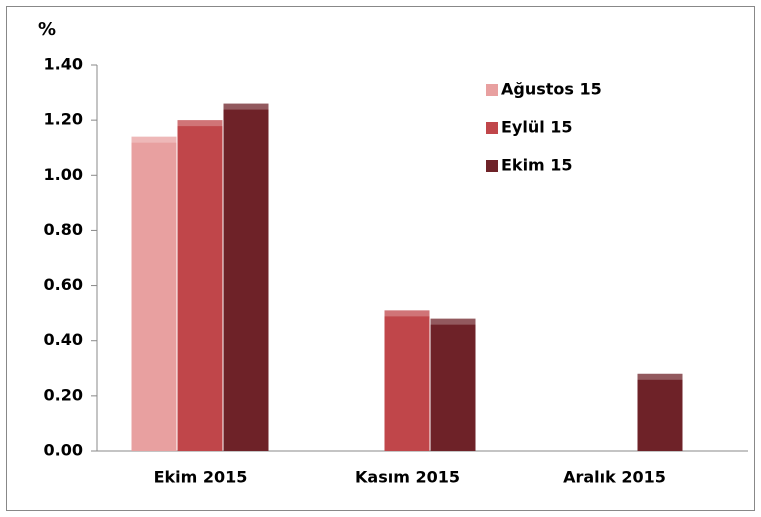 The width and height of the screenshot is (761, 517). I want to click on y-tick-label: 0.40, so click(63, 339).